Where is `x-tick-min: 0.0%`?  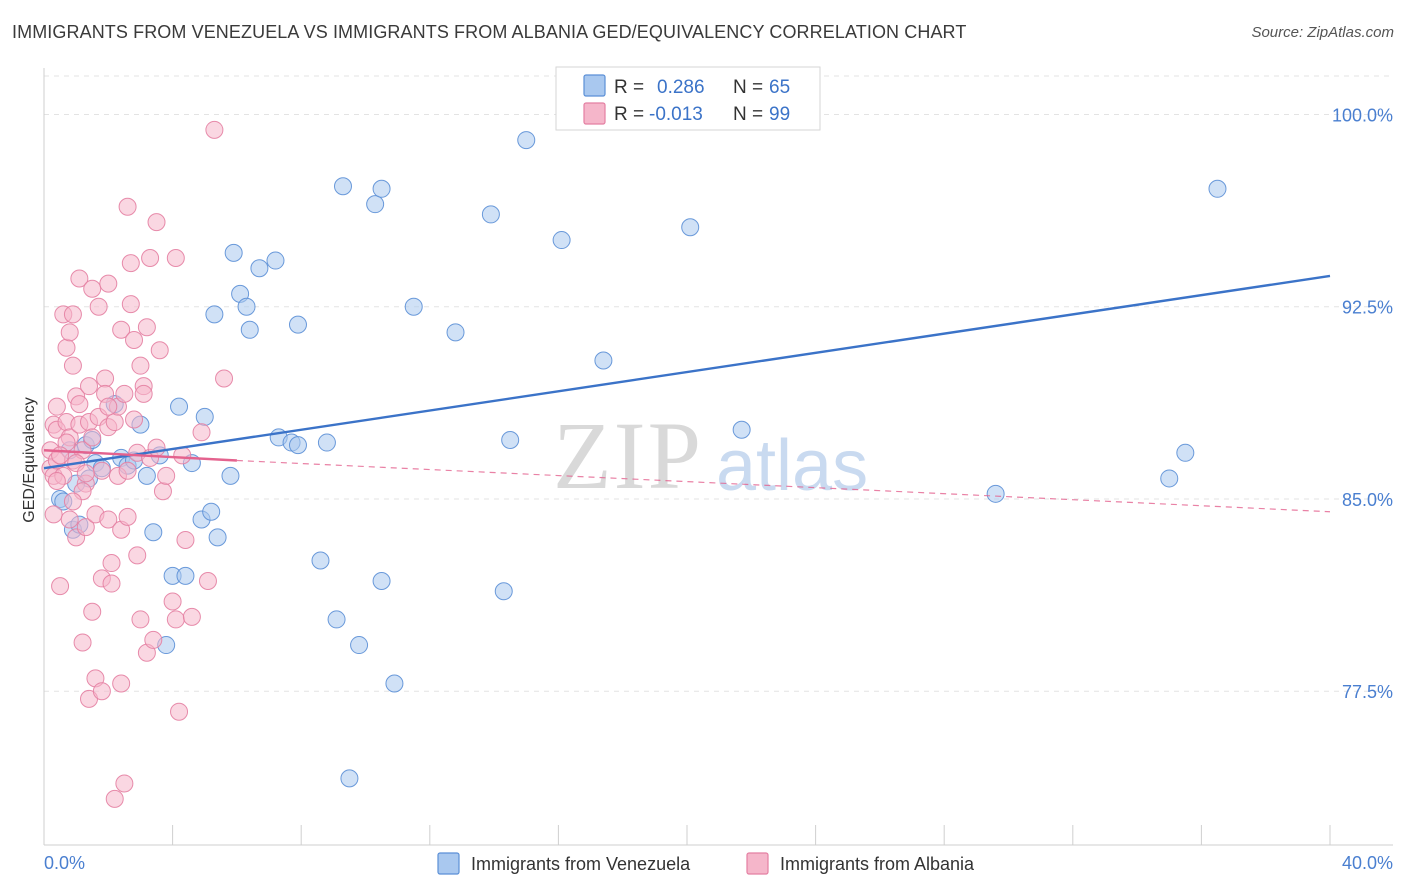 x-tick-min: 0.0% is located at coordinates (64, 863).